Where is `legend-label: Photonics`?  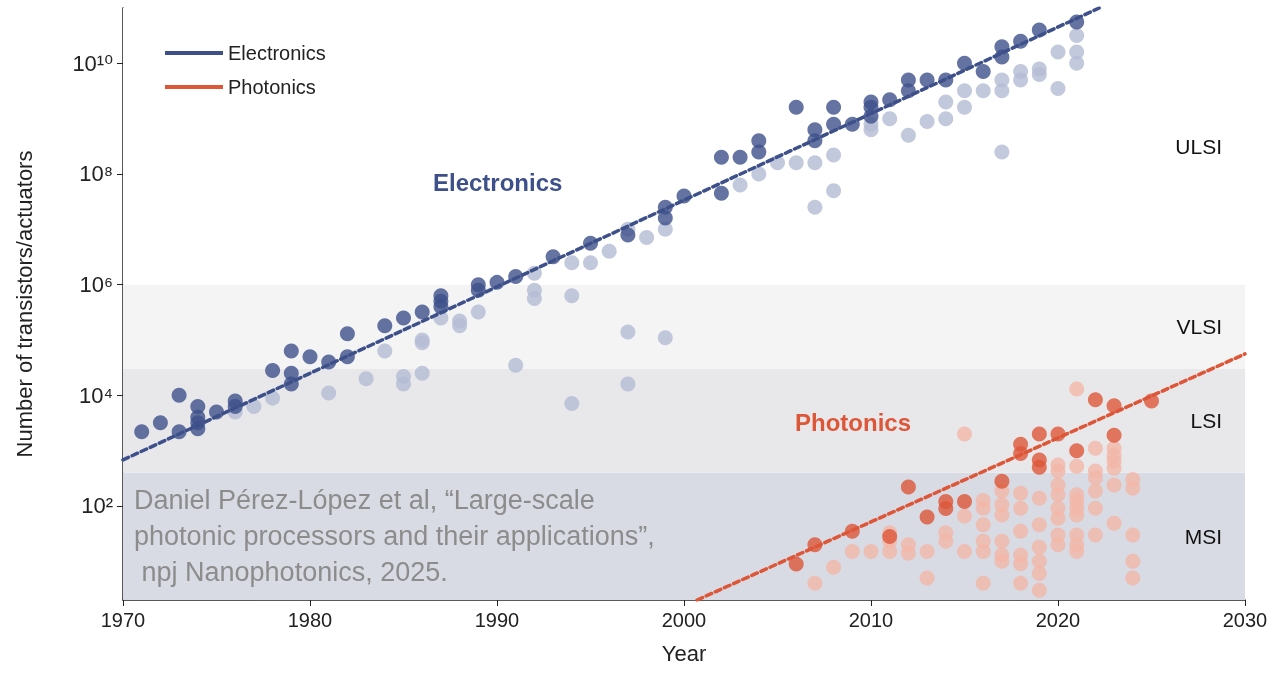
legend-label: Photonics is located at coordinates (272, 87).